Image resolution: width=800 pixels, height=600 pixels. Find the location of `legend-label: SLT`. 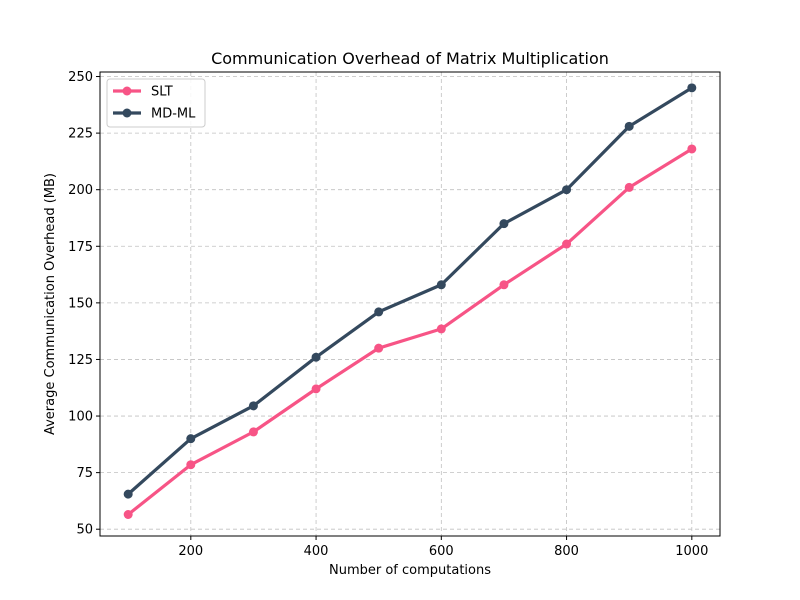

legend-label: SLT is located at coordinates (162, 92).